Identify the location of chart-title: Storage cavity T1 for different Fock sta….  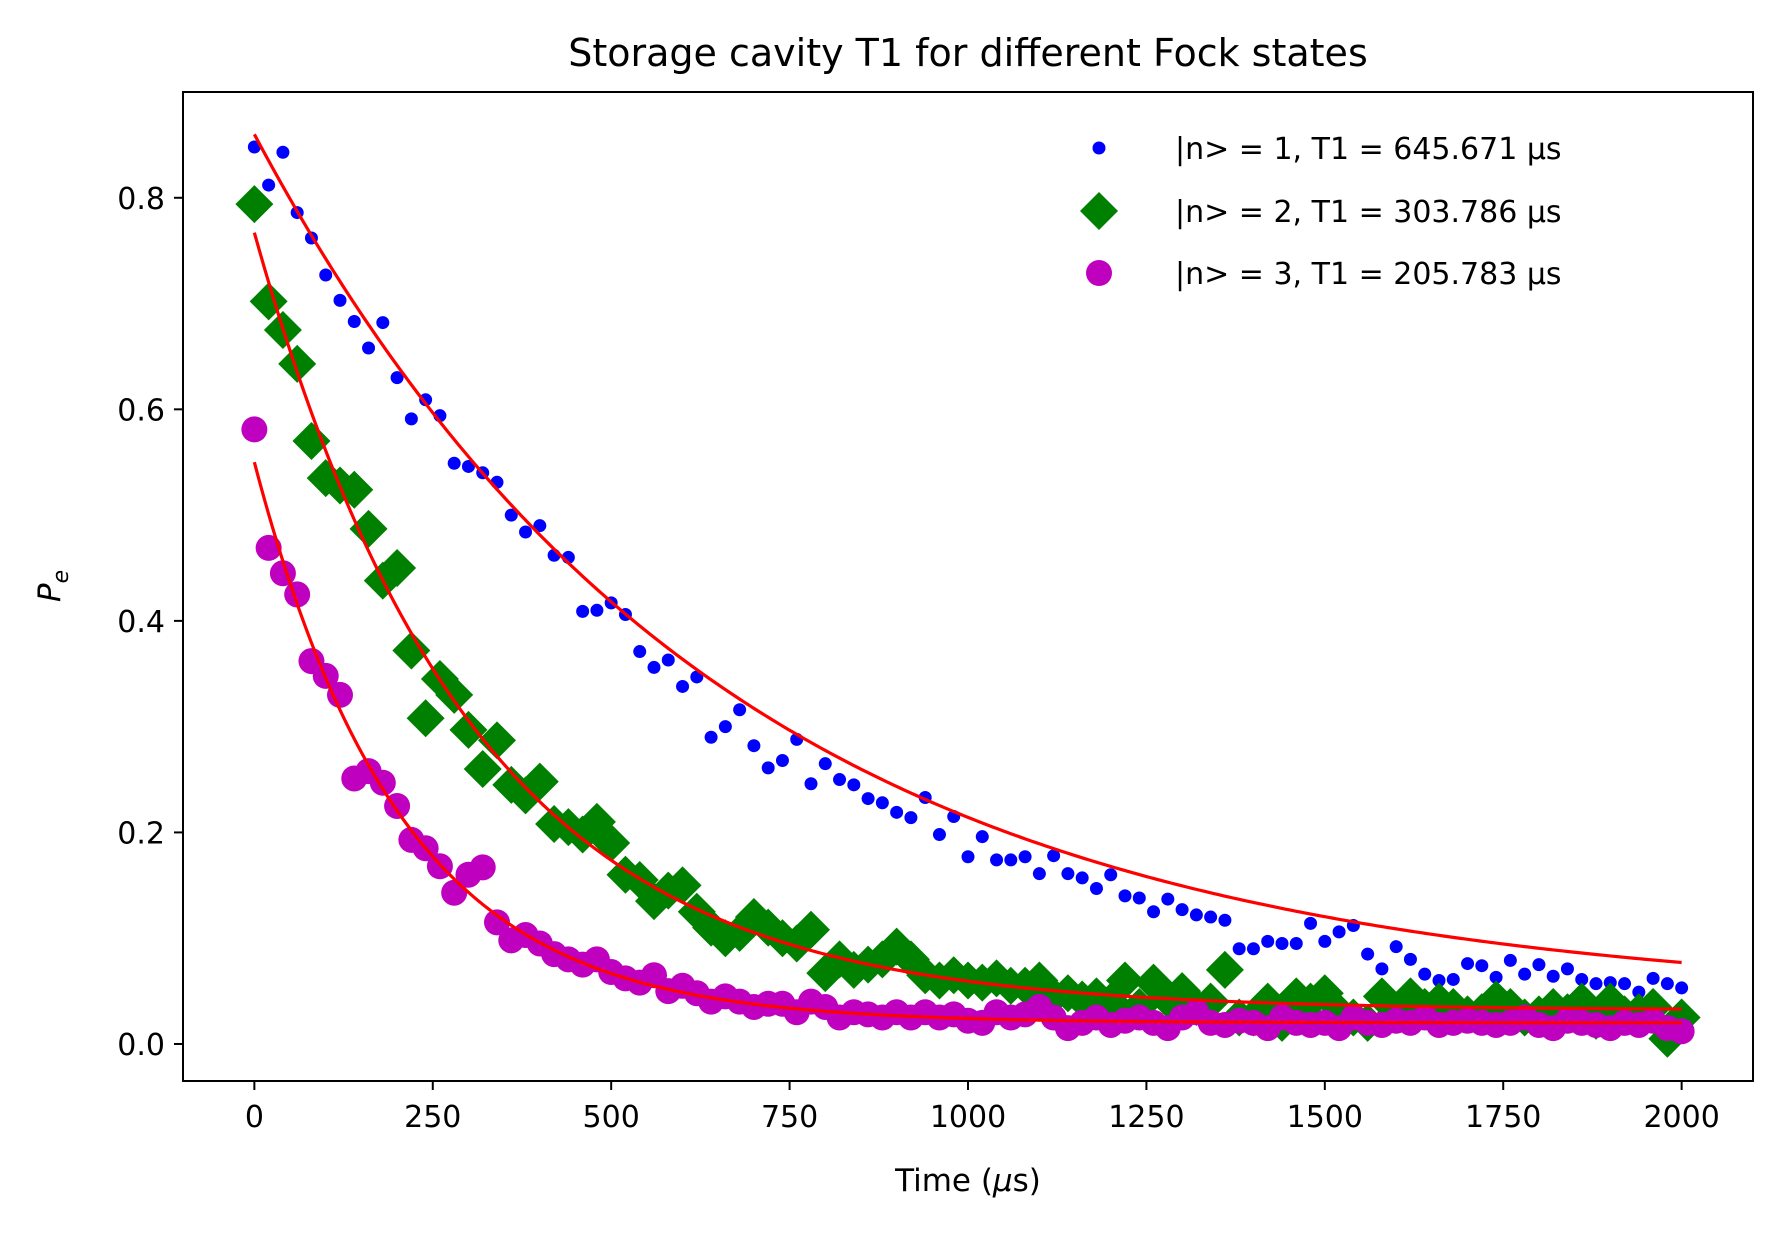
(968, 53).